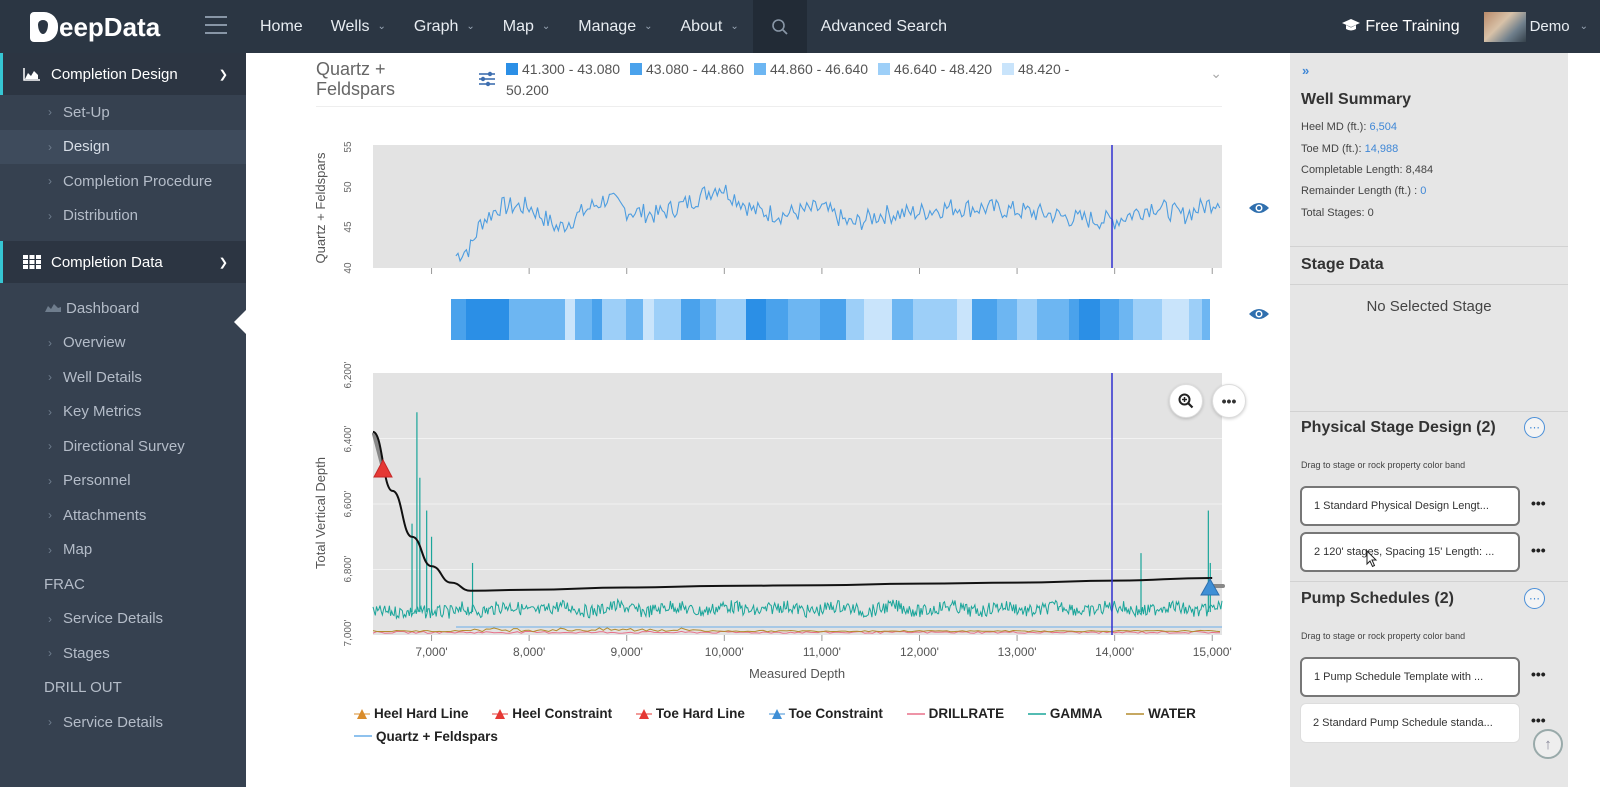  I want to click on avatar, so click(1504, 26).